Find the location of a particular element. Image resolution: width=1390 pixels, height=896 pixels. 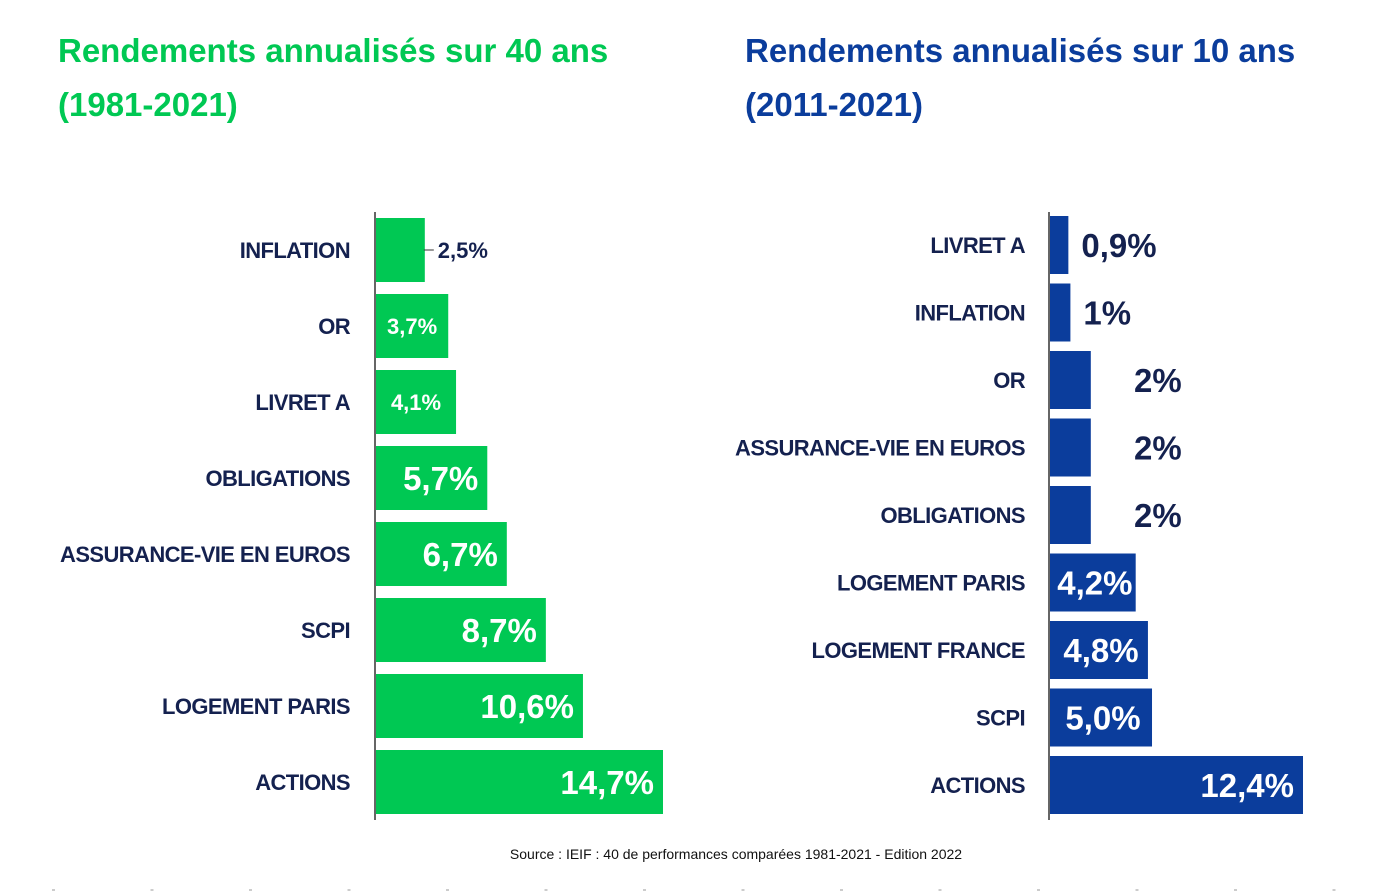

left-value-label-7: 14,7% is located at coordinates (607, 782).